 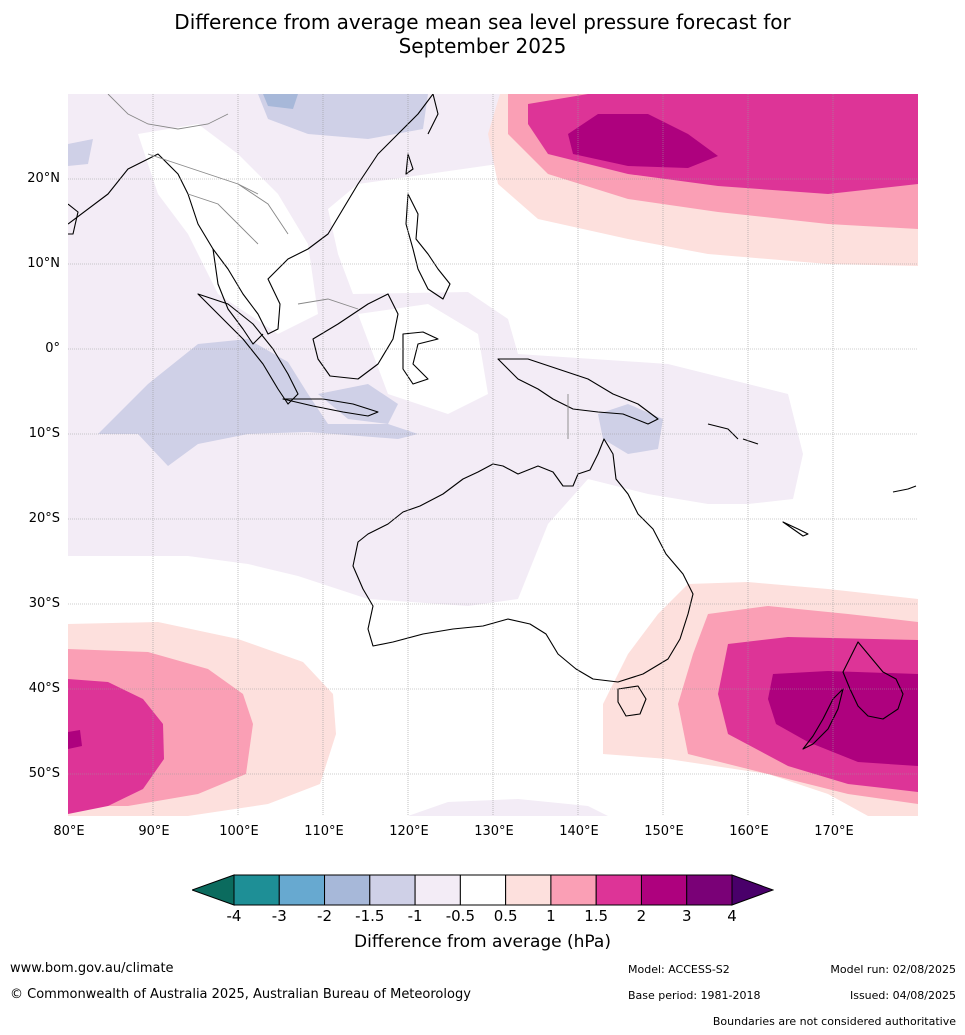 I want to click on se-asia-coastline, so click(x=251, y=214).